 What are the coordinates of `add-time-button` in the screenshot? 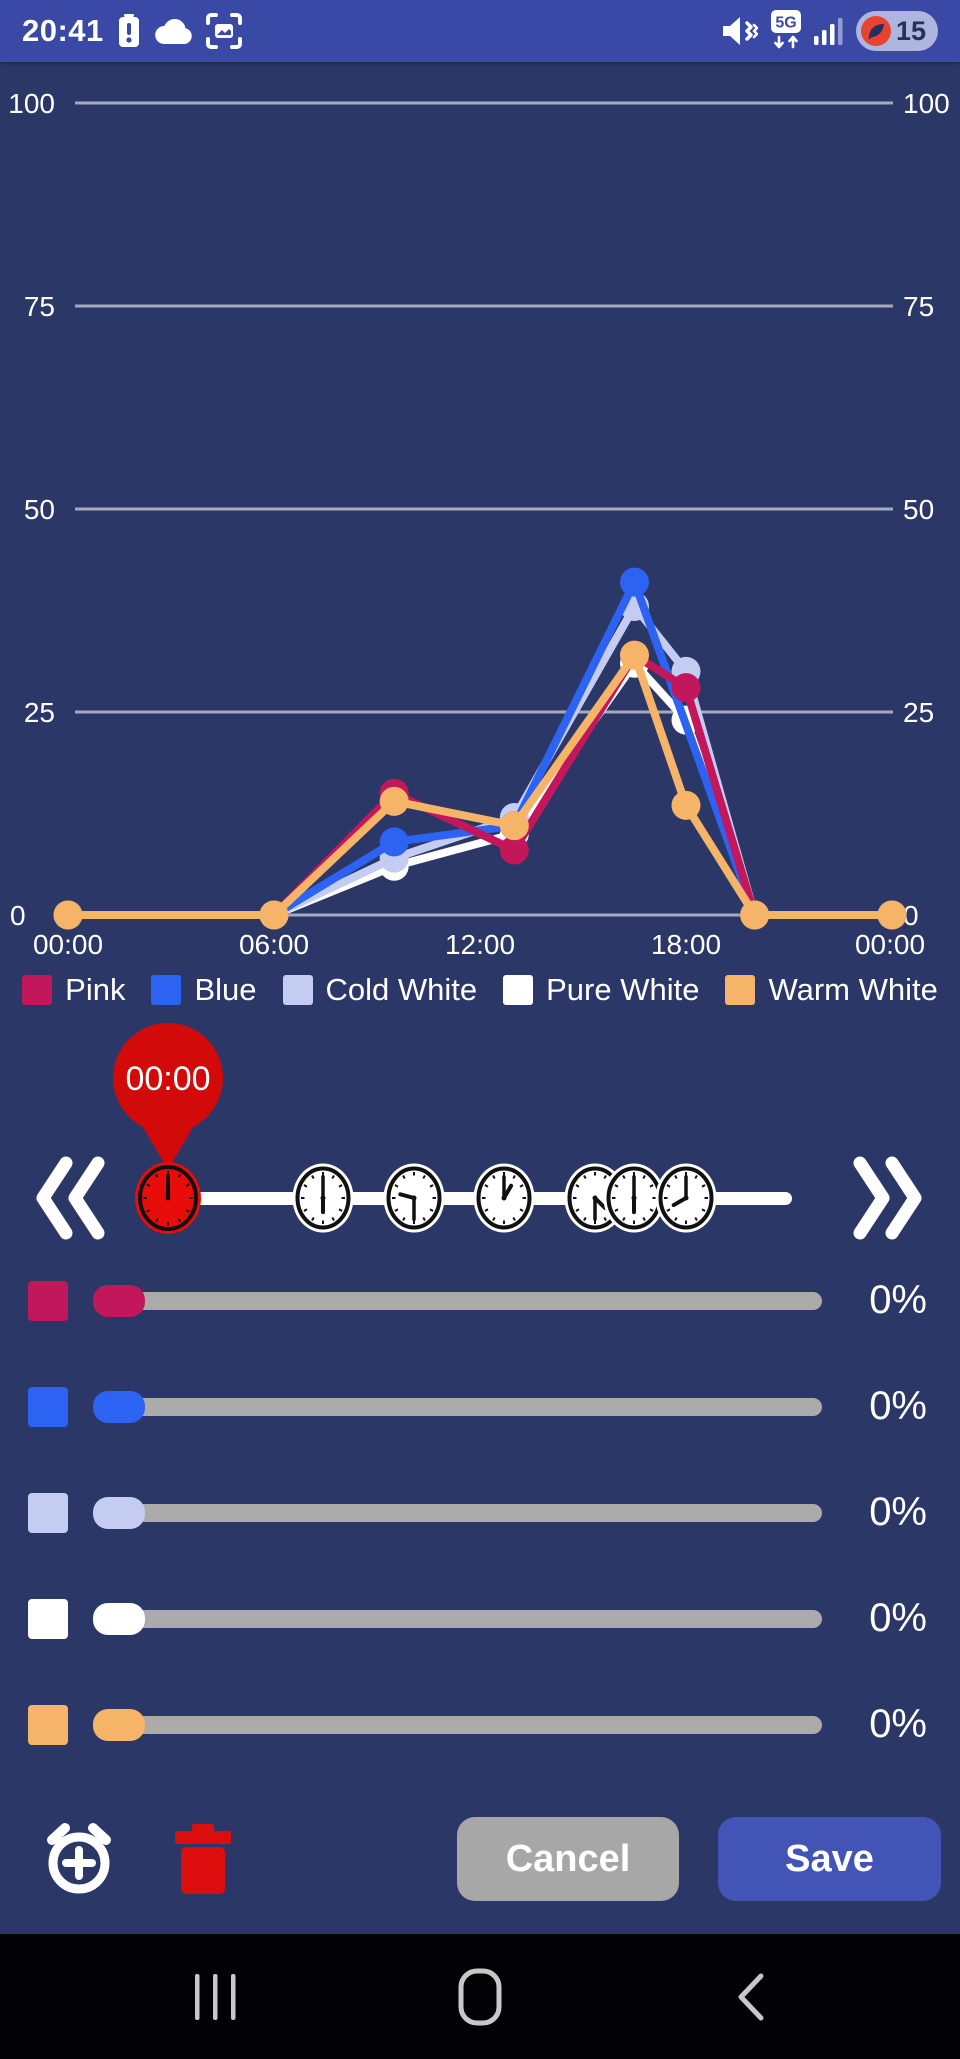 It's located at (79, 1858).